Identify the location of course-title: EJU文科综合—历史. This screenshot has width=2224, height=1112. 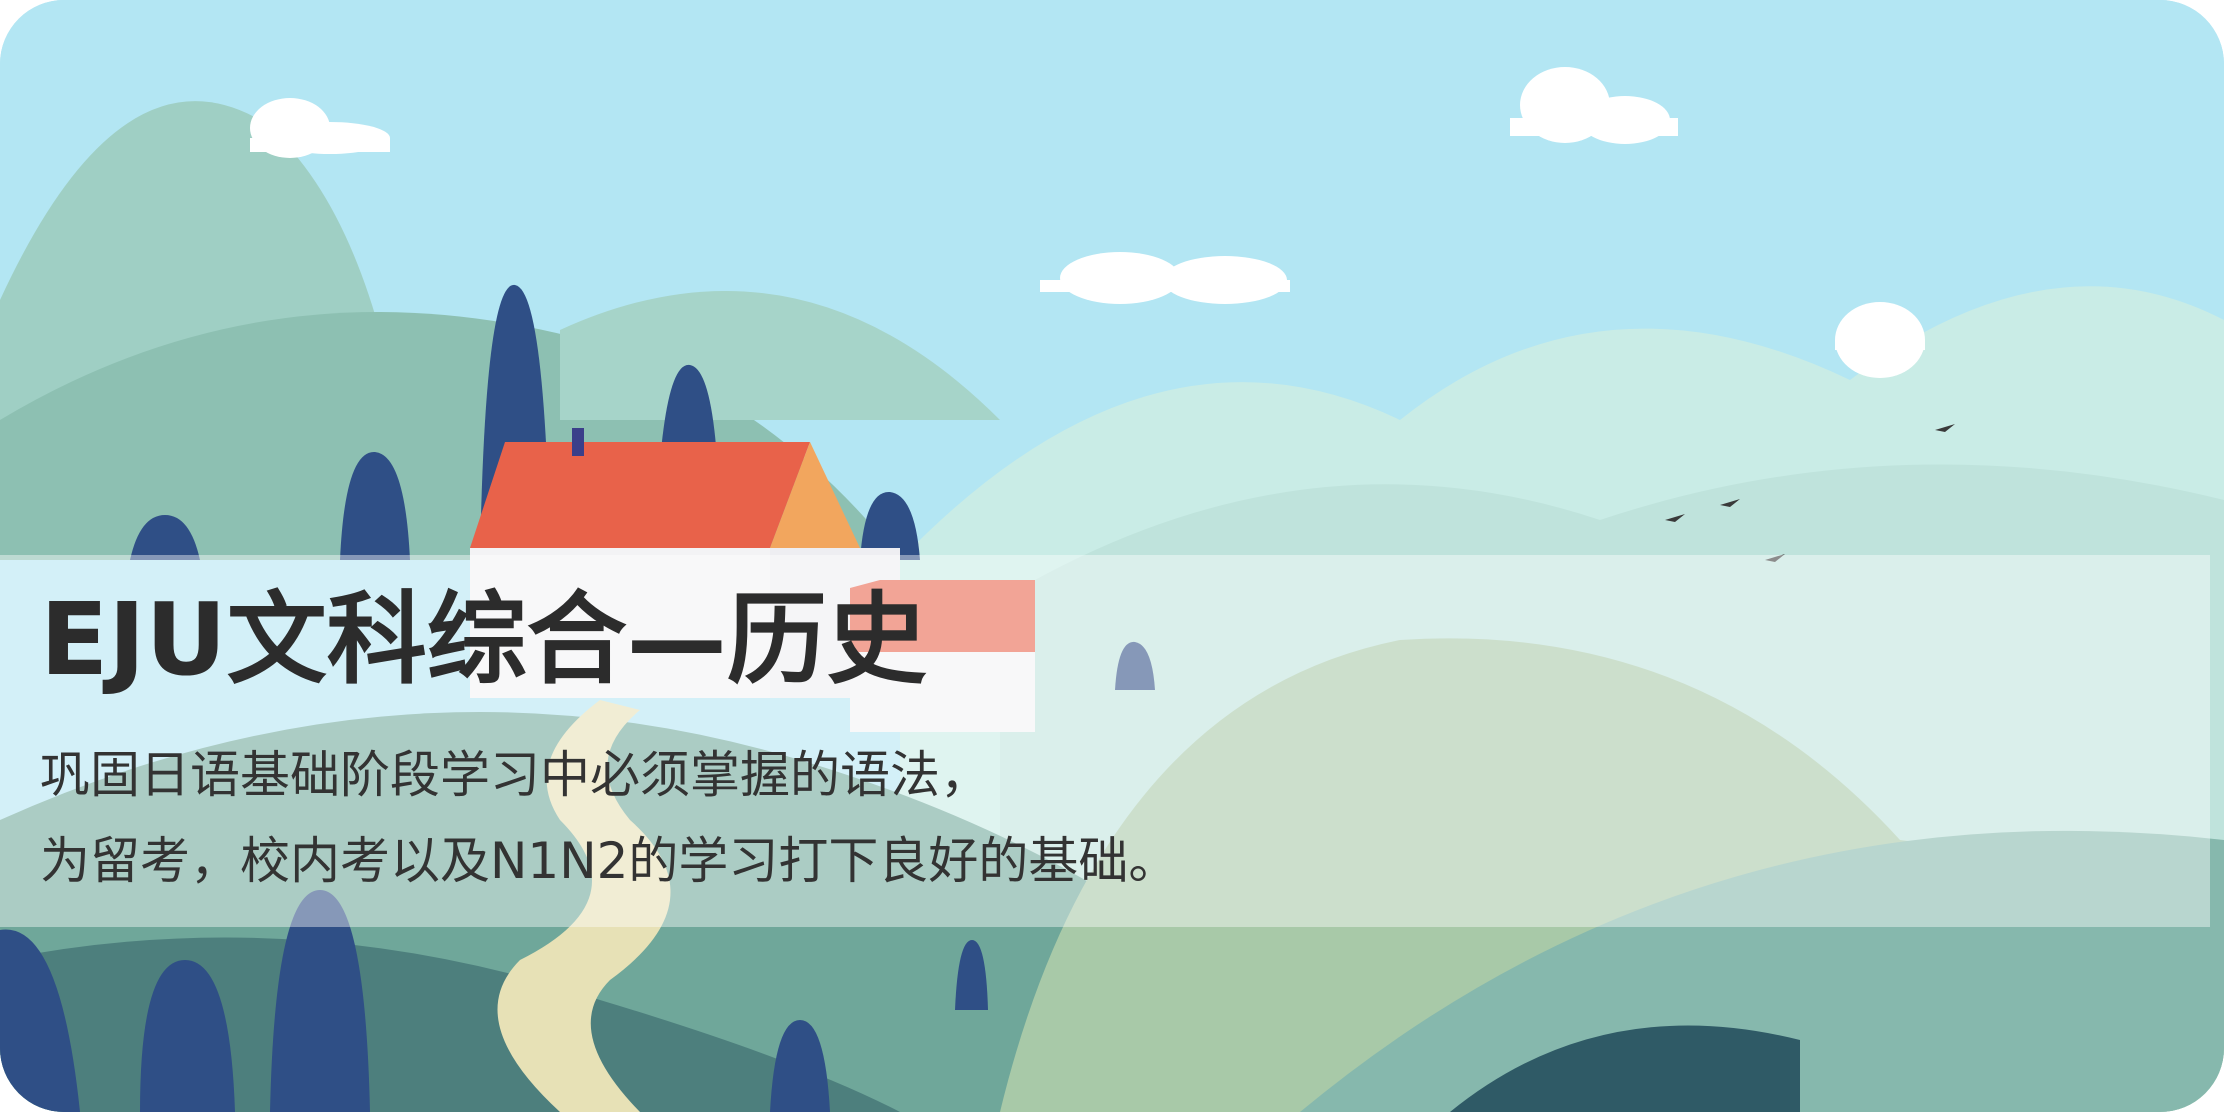
(483, 639).